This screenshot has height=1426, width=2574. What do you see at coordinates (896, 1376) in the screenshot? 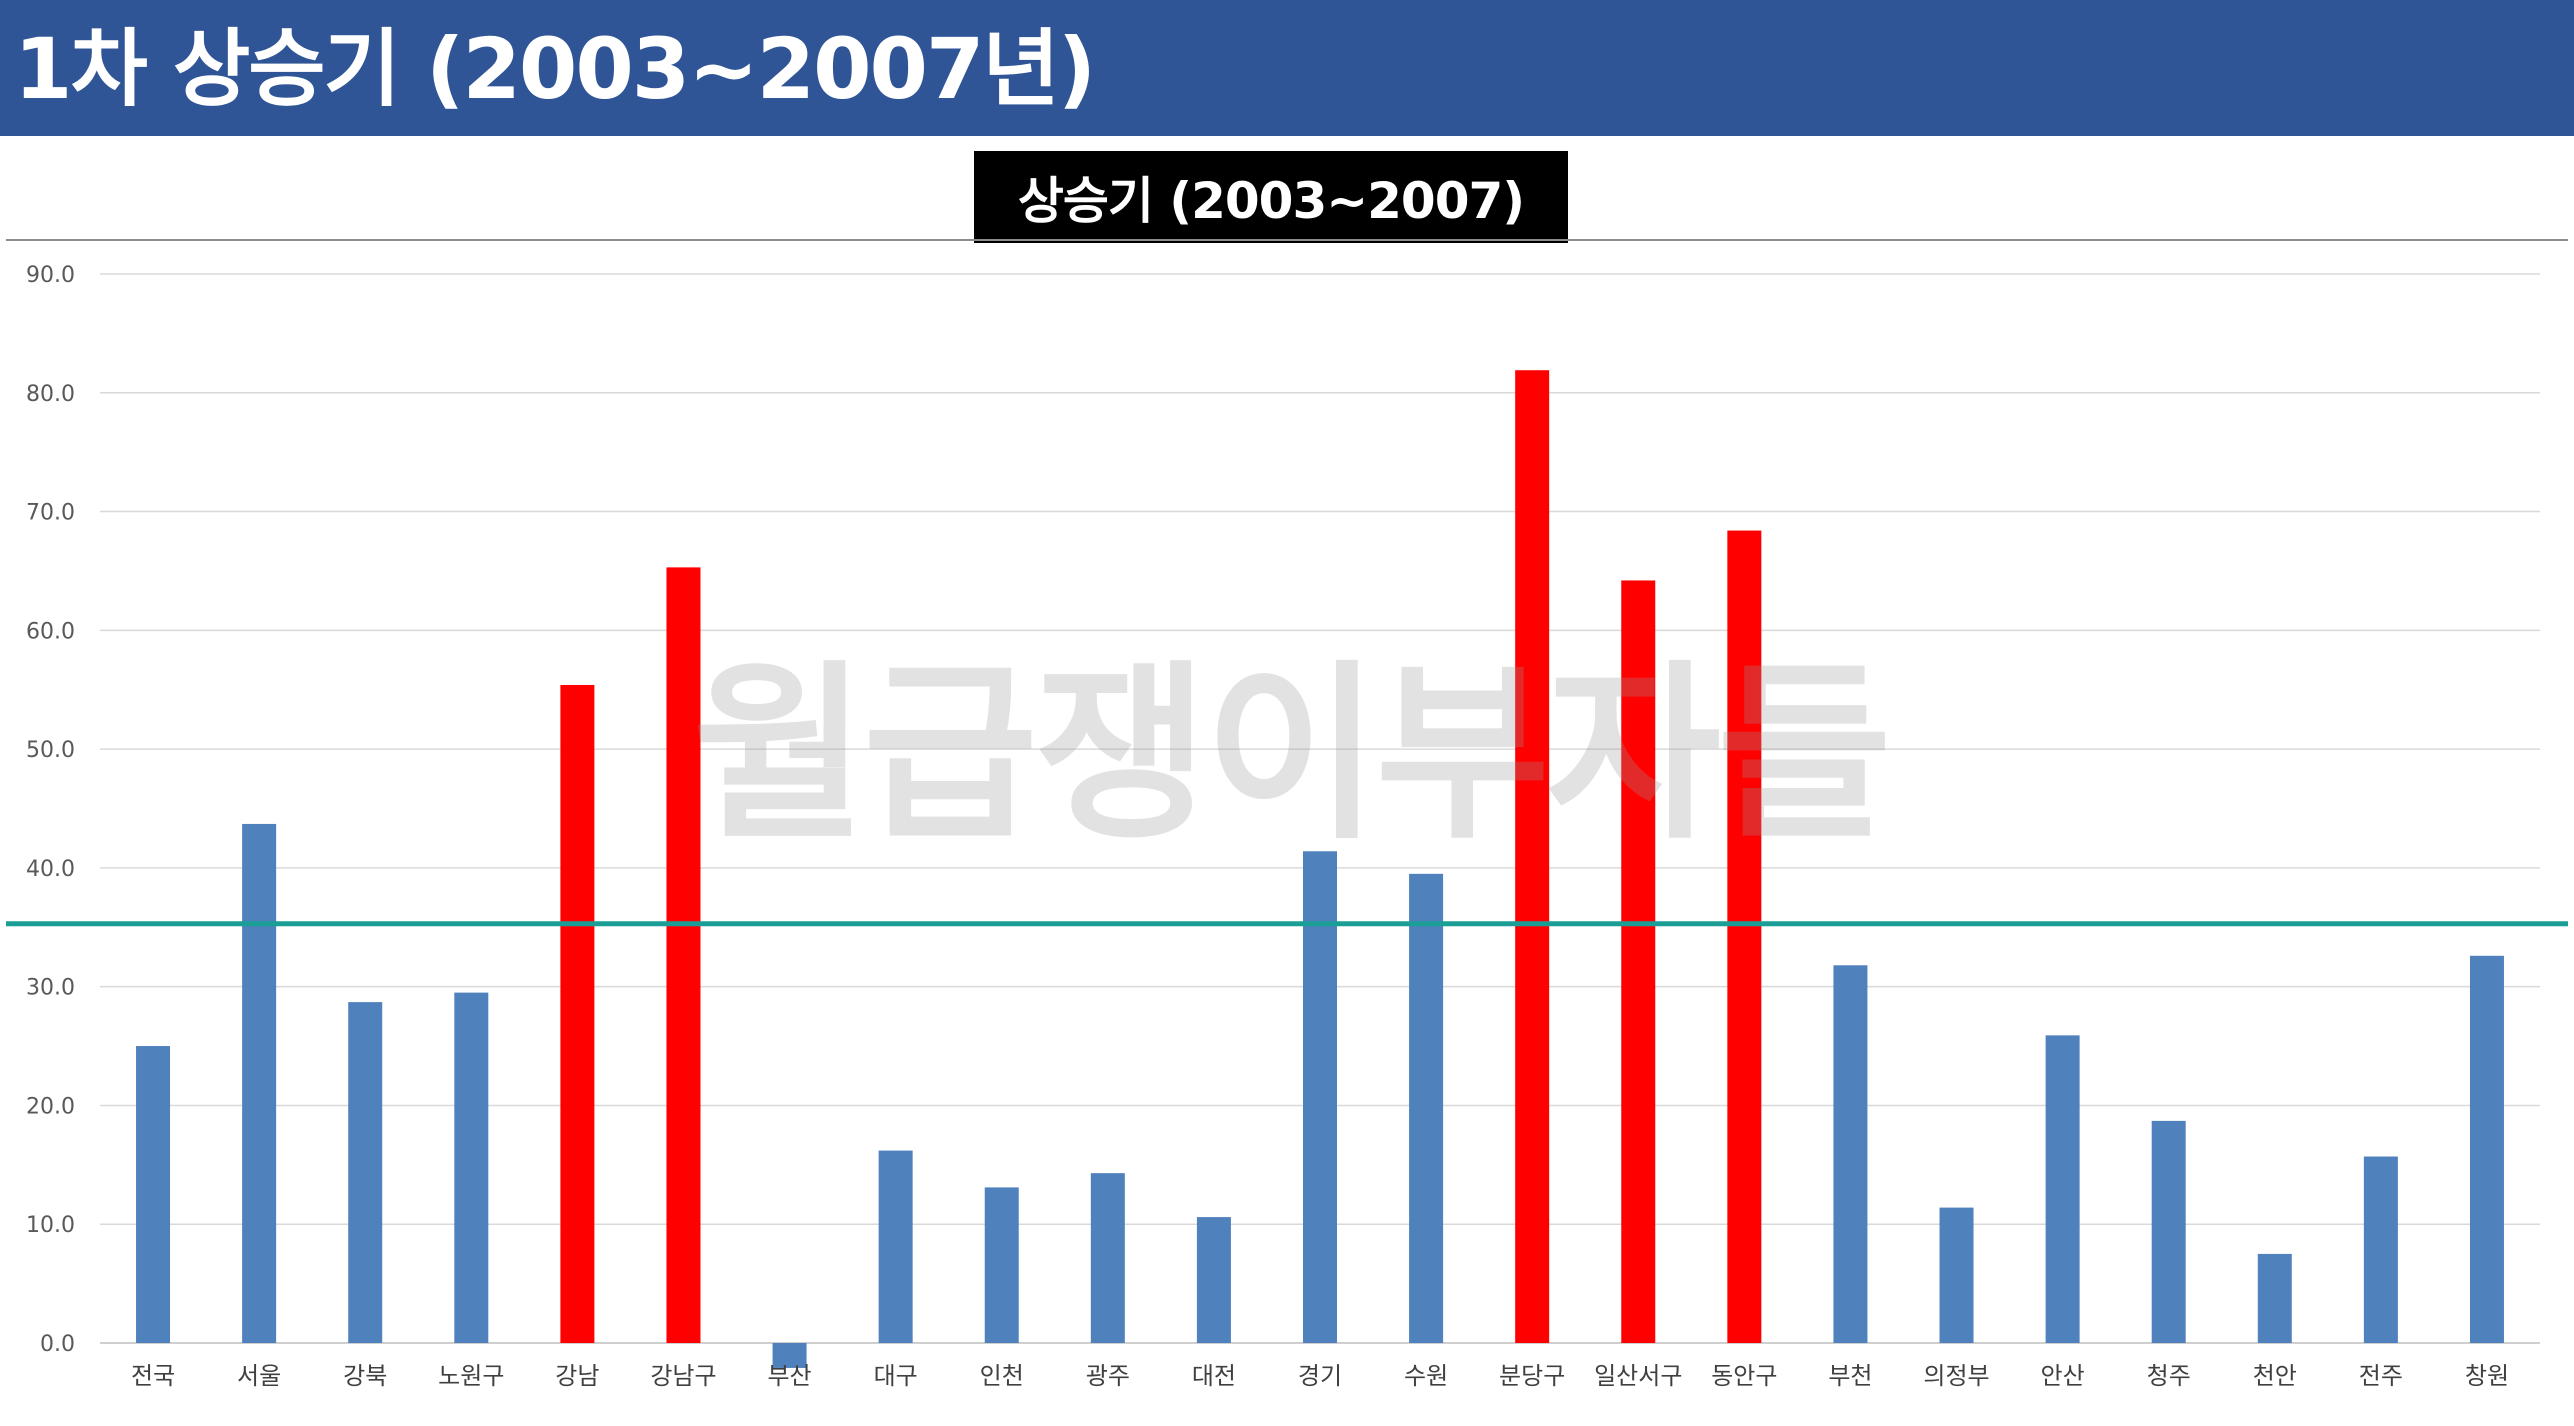
I see `x-tick-label: 대구` at bounding box center [896, 1376].